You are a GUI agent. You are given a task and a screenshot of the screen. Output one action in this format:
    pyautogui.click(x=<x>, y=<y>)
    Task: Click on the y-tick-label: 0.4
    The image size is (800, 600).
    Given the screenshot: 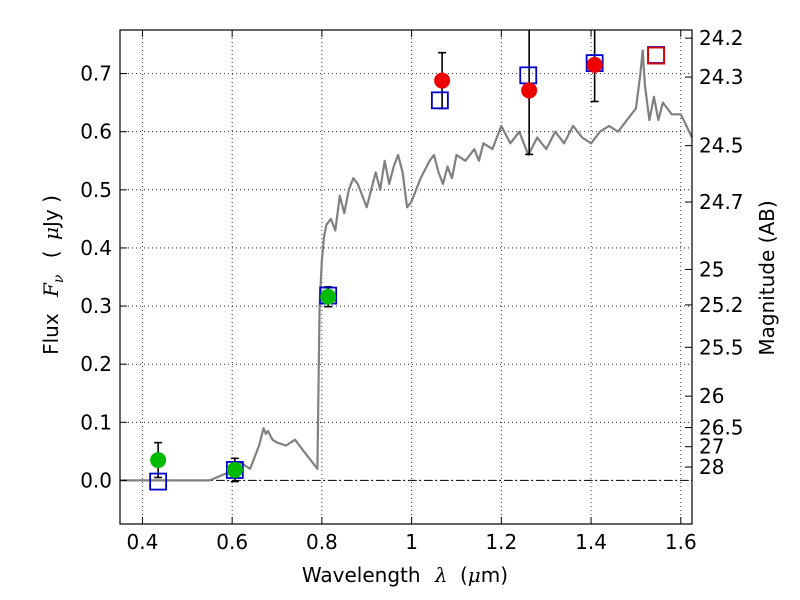 What is the action you would take?
    pyautogui.click(x=96, y=248)
    